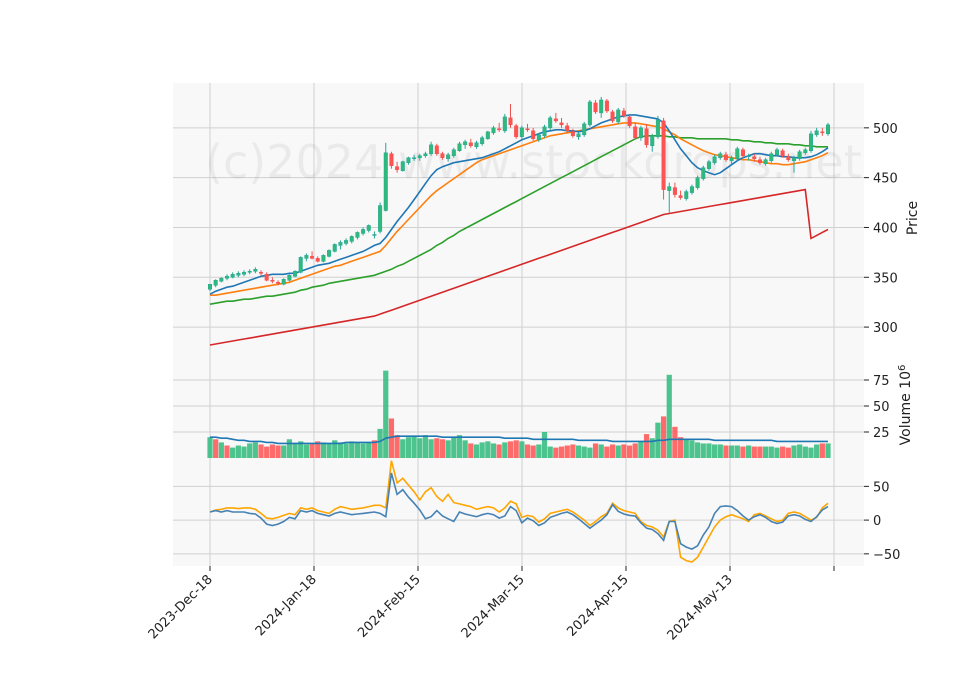 This screenshot has height=690, width=960. What do you see at coordinates (519, 267) in the screenshot?
I see `moving-average-very-long` at bounding box center [519, 267].